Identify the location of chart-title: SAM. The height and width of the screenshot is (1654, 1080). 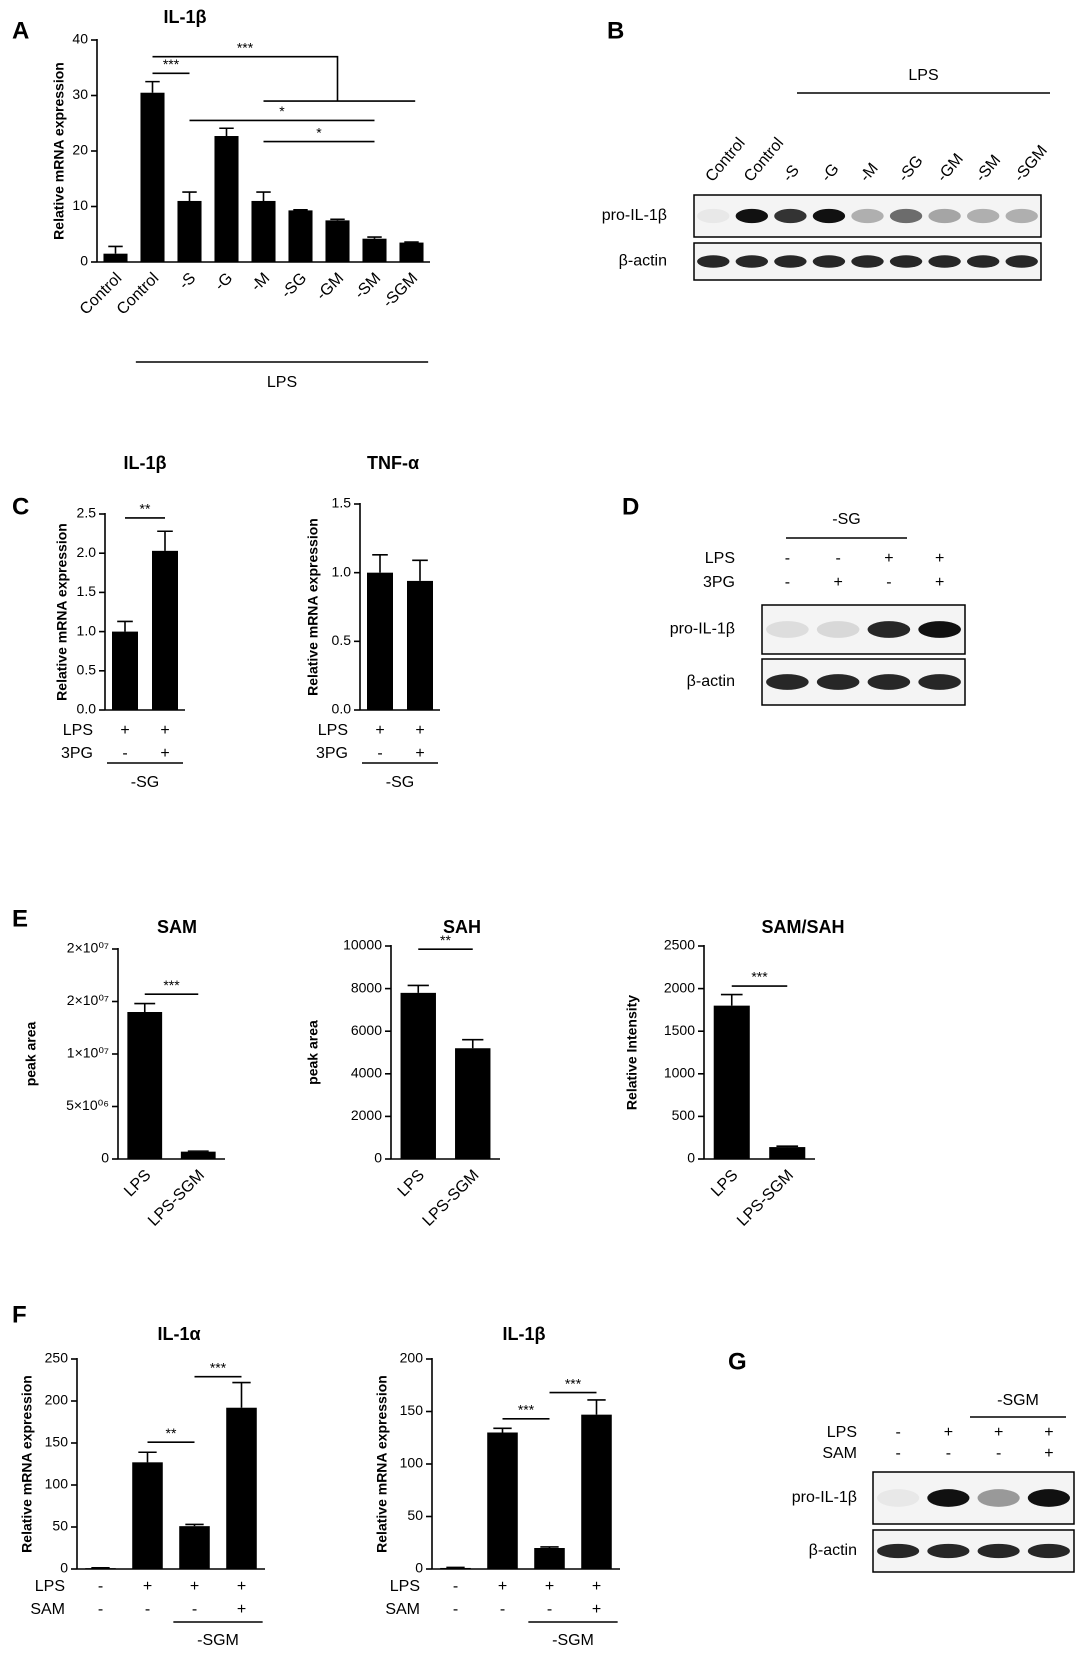
(177, 927).